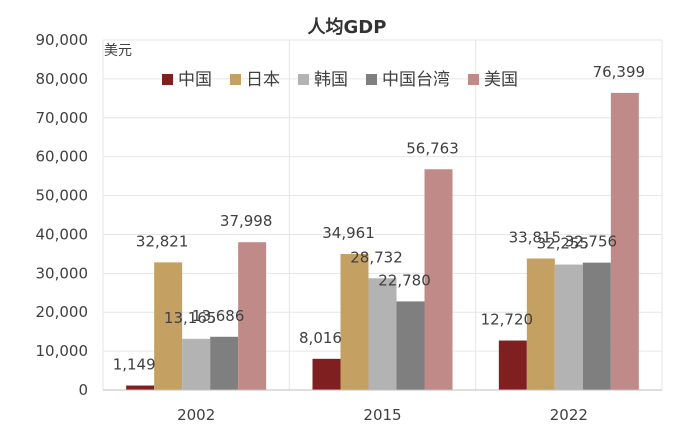 The height and width of the screenshot is (442, 700). What do you see at coordinates (569, 415) in the screenshot?
I see `x-tick-label: 2022` at bounding box center [569, 415].